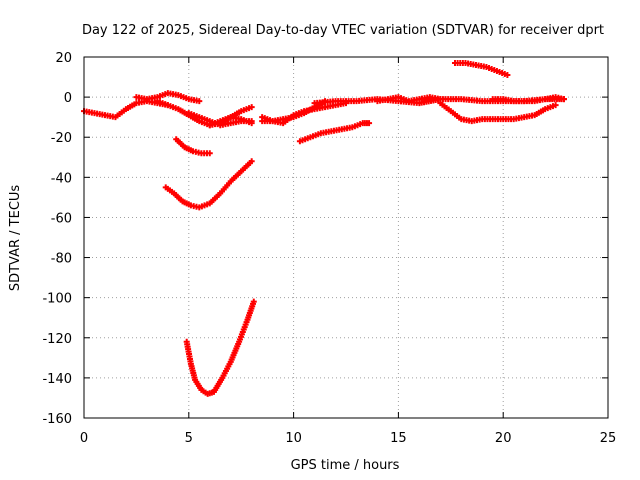 The height and width of the screenshot is (480, 640). What do you see at coordinates (57, 379) in the screenshot?
I see `y-tick-label: -140` at bounding box center [57, 379].